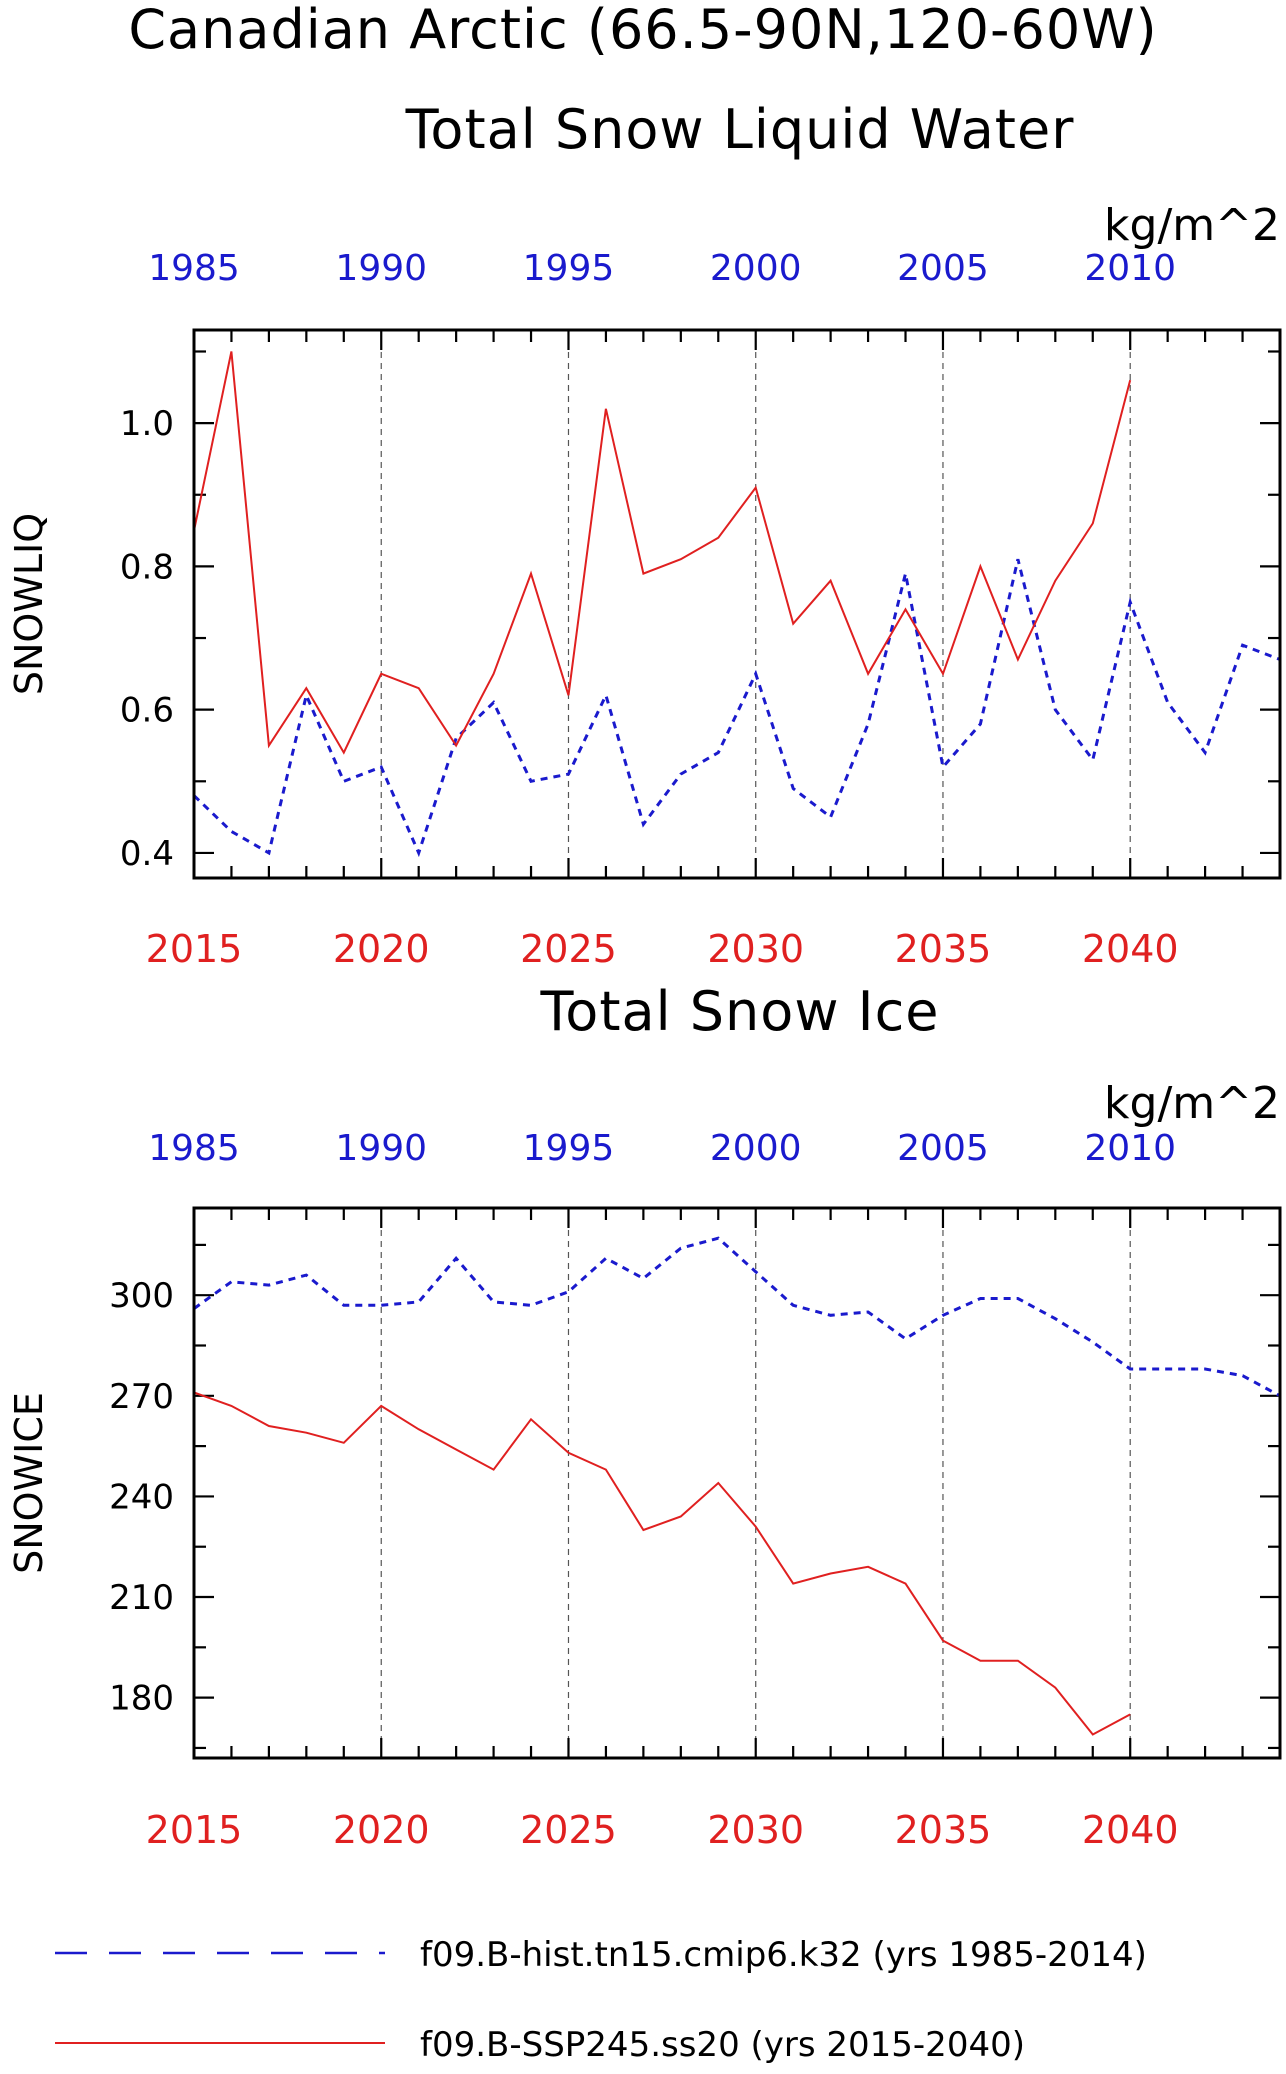 The image size is (1286, 2074). I want to click on panel-title: Total Snow Liquid Water, so click(740, 129).